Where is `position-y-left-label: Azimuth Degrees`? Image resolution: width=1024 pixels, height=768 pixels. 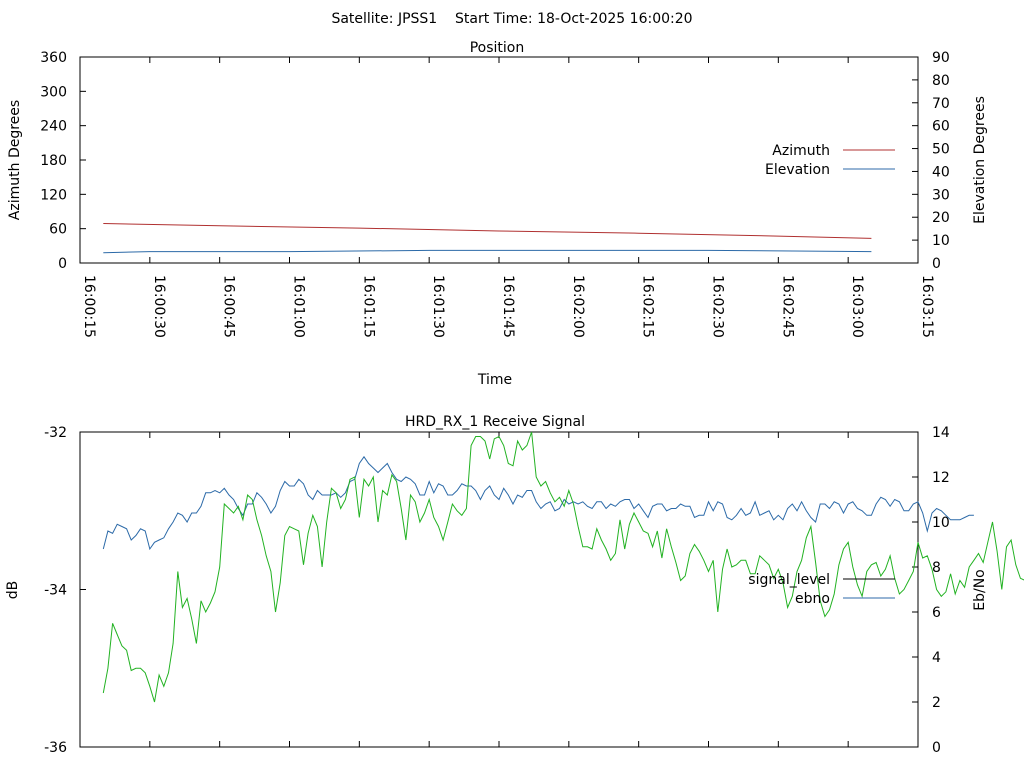 position-y-left-label: Azimuth Degrees is located at coordinates (15, 160).